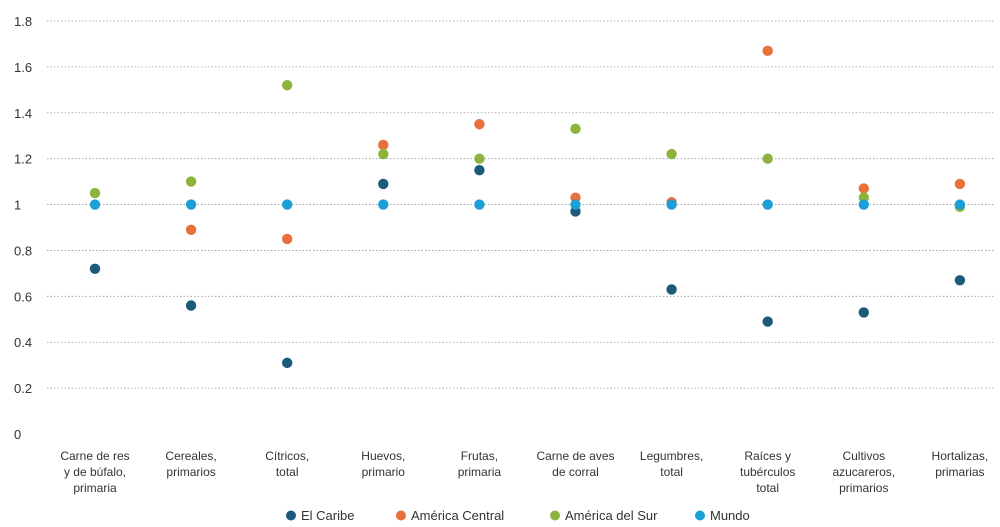 This screenshot has width=1000, height=527. Describe the element at coordinates (23, 296) in the screenshot. I see `y-tick-label: 0.6` at that location.